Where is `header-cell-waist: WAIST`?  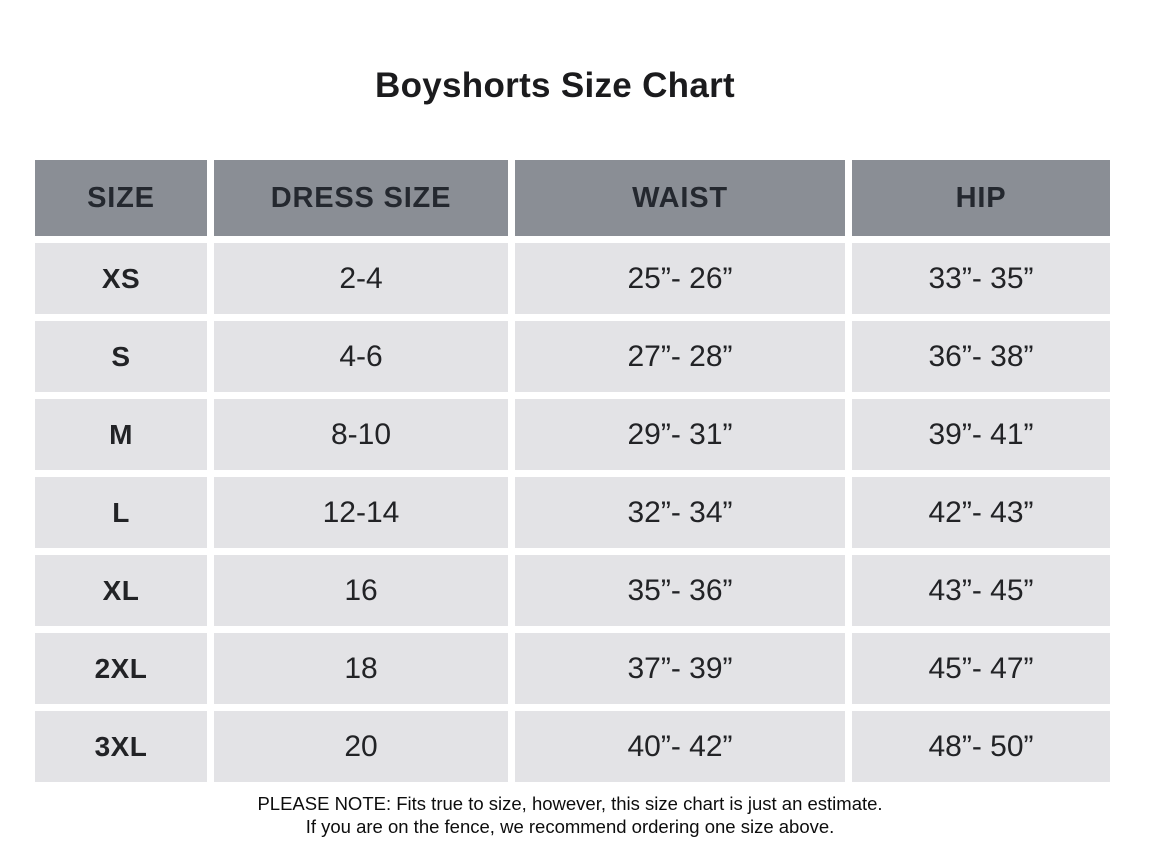 header-cell-waist: WAIST is located at coordinates (680, 198).